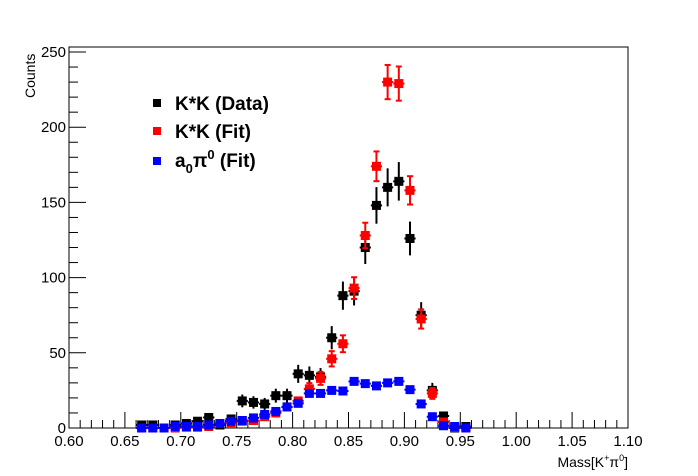 This screenshot has height=476, width=698. Describe the element at coordinates (516, 441) in the screenshot. I see `x-tick-label: 1.00` at that location.